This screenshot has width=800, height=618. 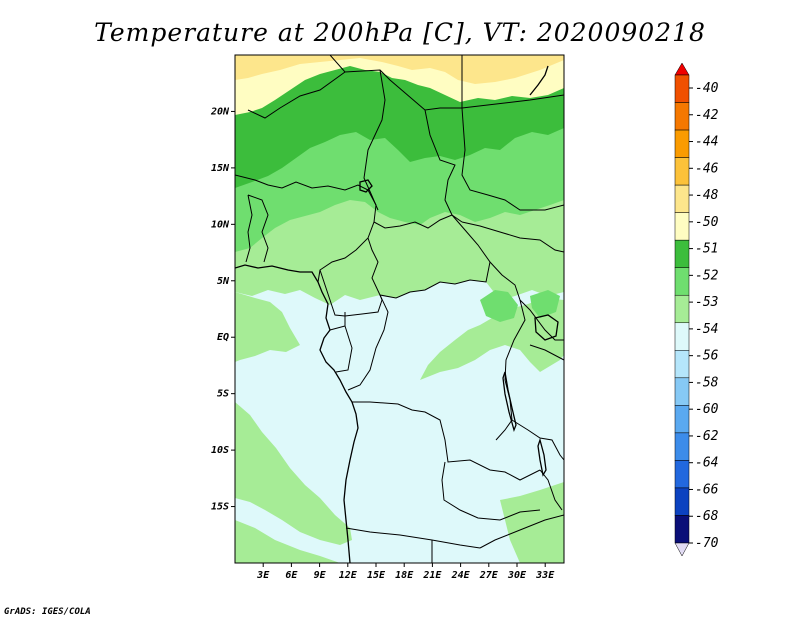 What do you see at coordinates (220, 111) in the screenshot?
I see `y-tick-label: 20N` at bounding box center [220, 111].